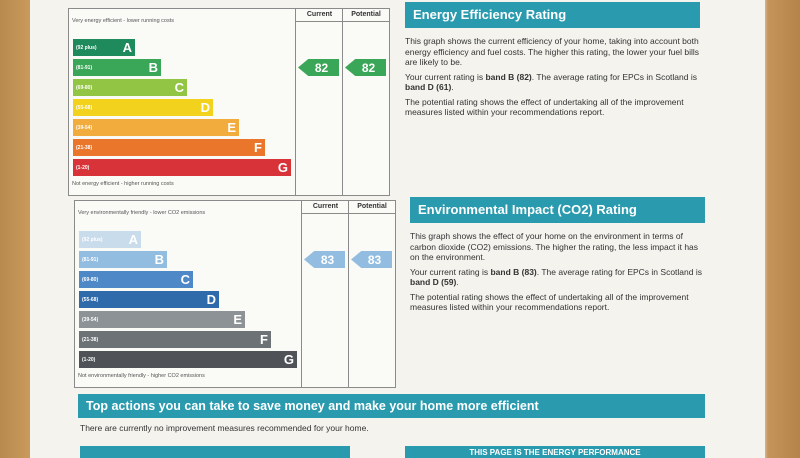 The image size is (800, 458). I want to click on text: band B (83), so click(513, 271).